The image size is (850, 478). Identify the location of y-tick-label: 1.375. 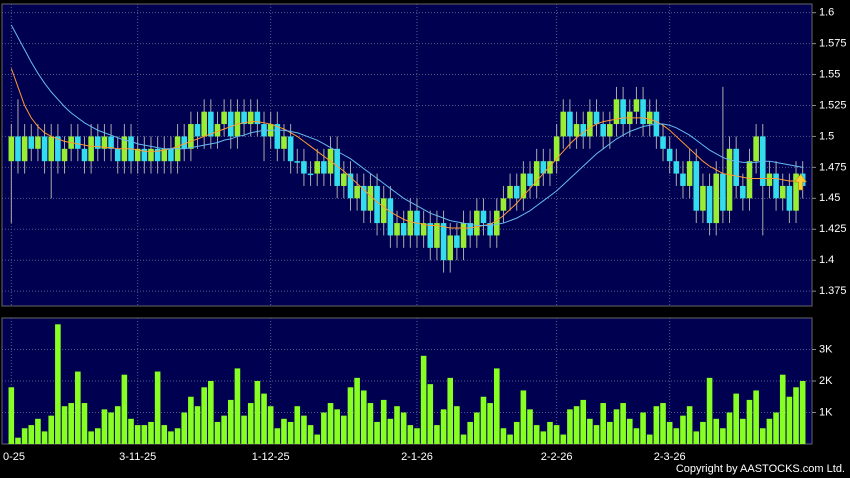
(833, 291).